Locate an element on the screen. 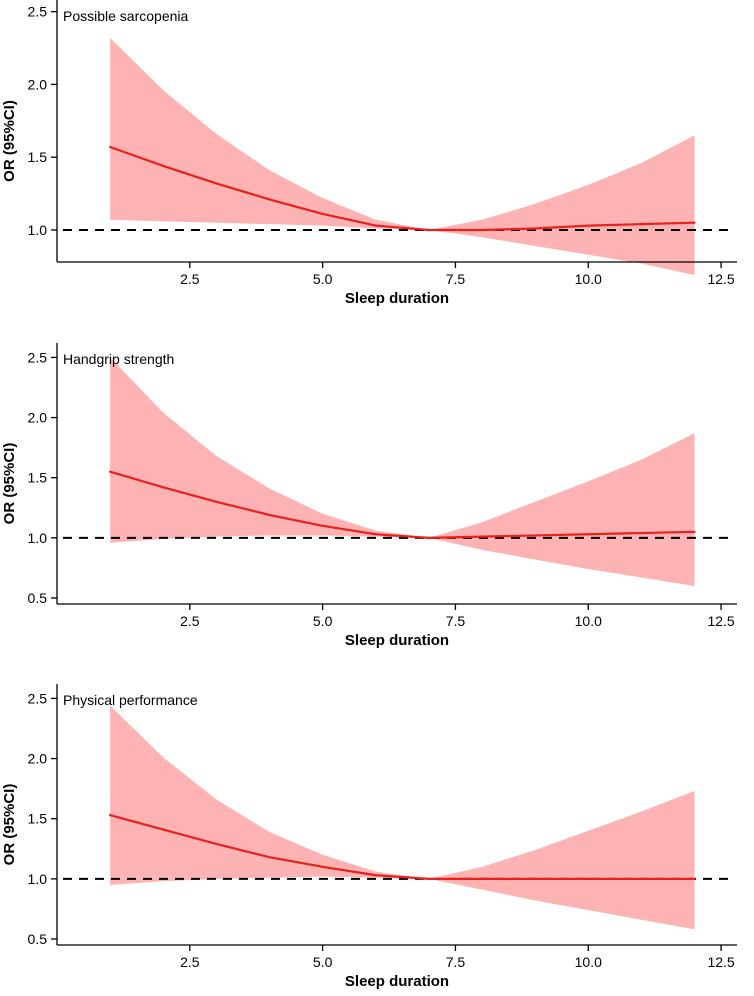  panel-title: Handgrip strength is located at coordinates (118, 359).